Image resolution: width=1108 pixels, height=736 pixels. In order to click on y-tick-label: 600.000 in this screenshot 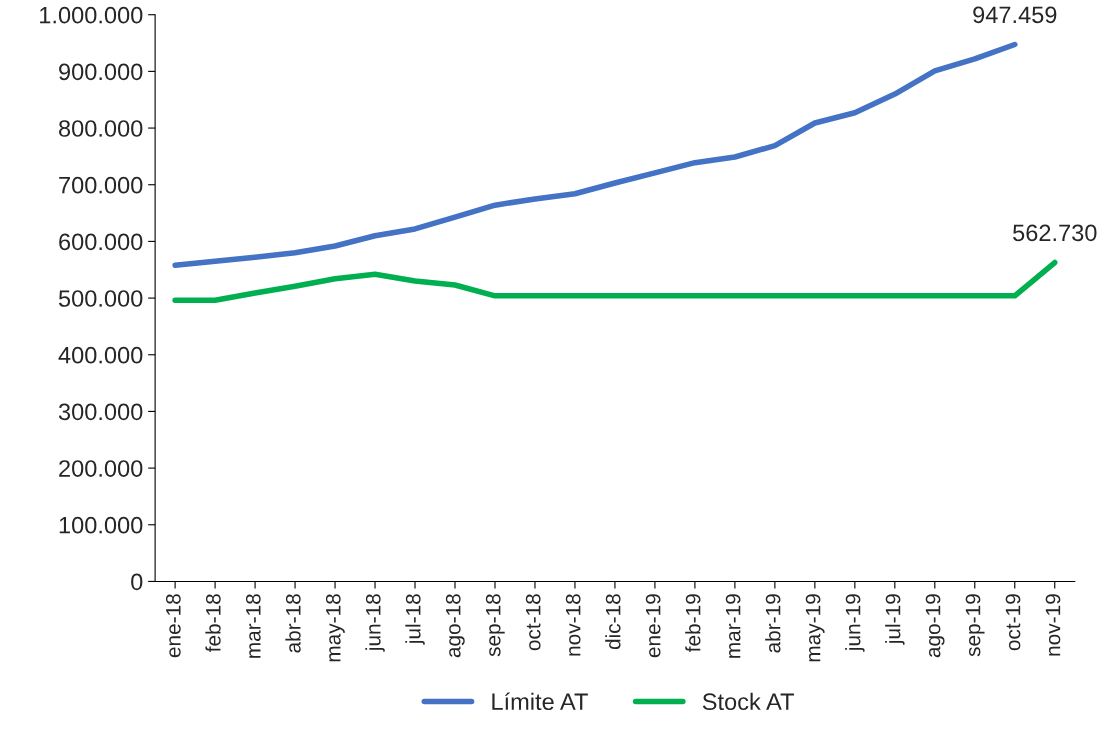, I will do `click(101, 242)`.